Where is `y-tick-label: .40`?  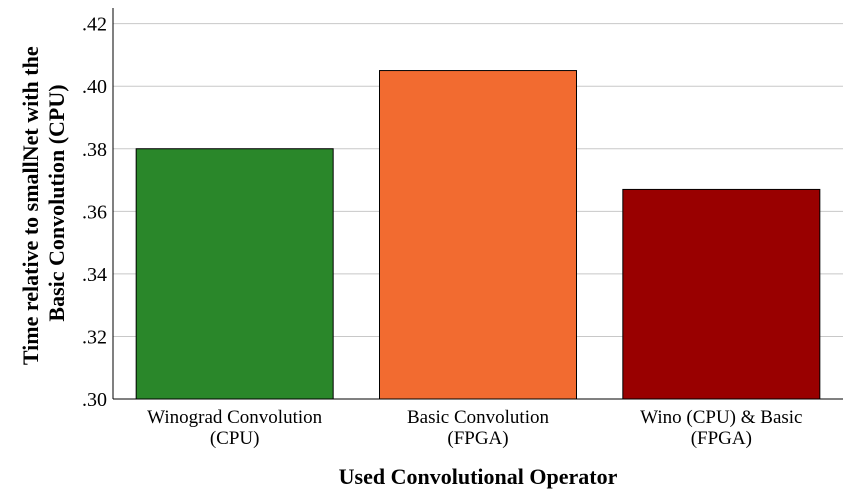
y-tick-label: .40 is located at coordinates (94, 87).